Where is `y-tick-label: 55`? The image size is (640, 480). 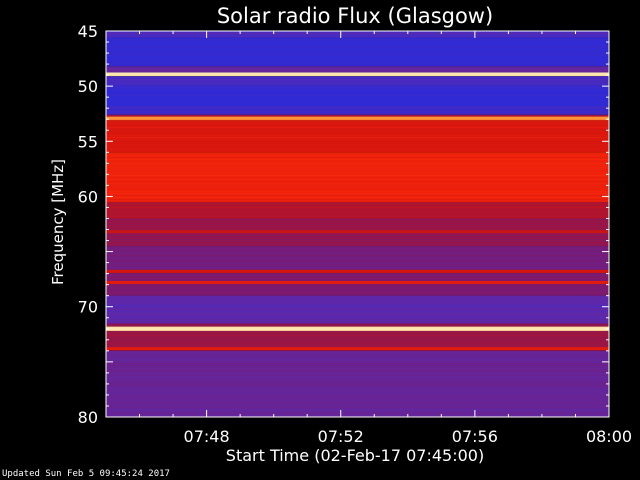 y-tick-label: 55 is located at coordinates (88, 141).